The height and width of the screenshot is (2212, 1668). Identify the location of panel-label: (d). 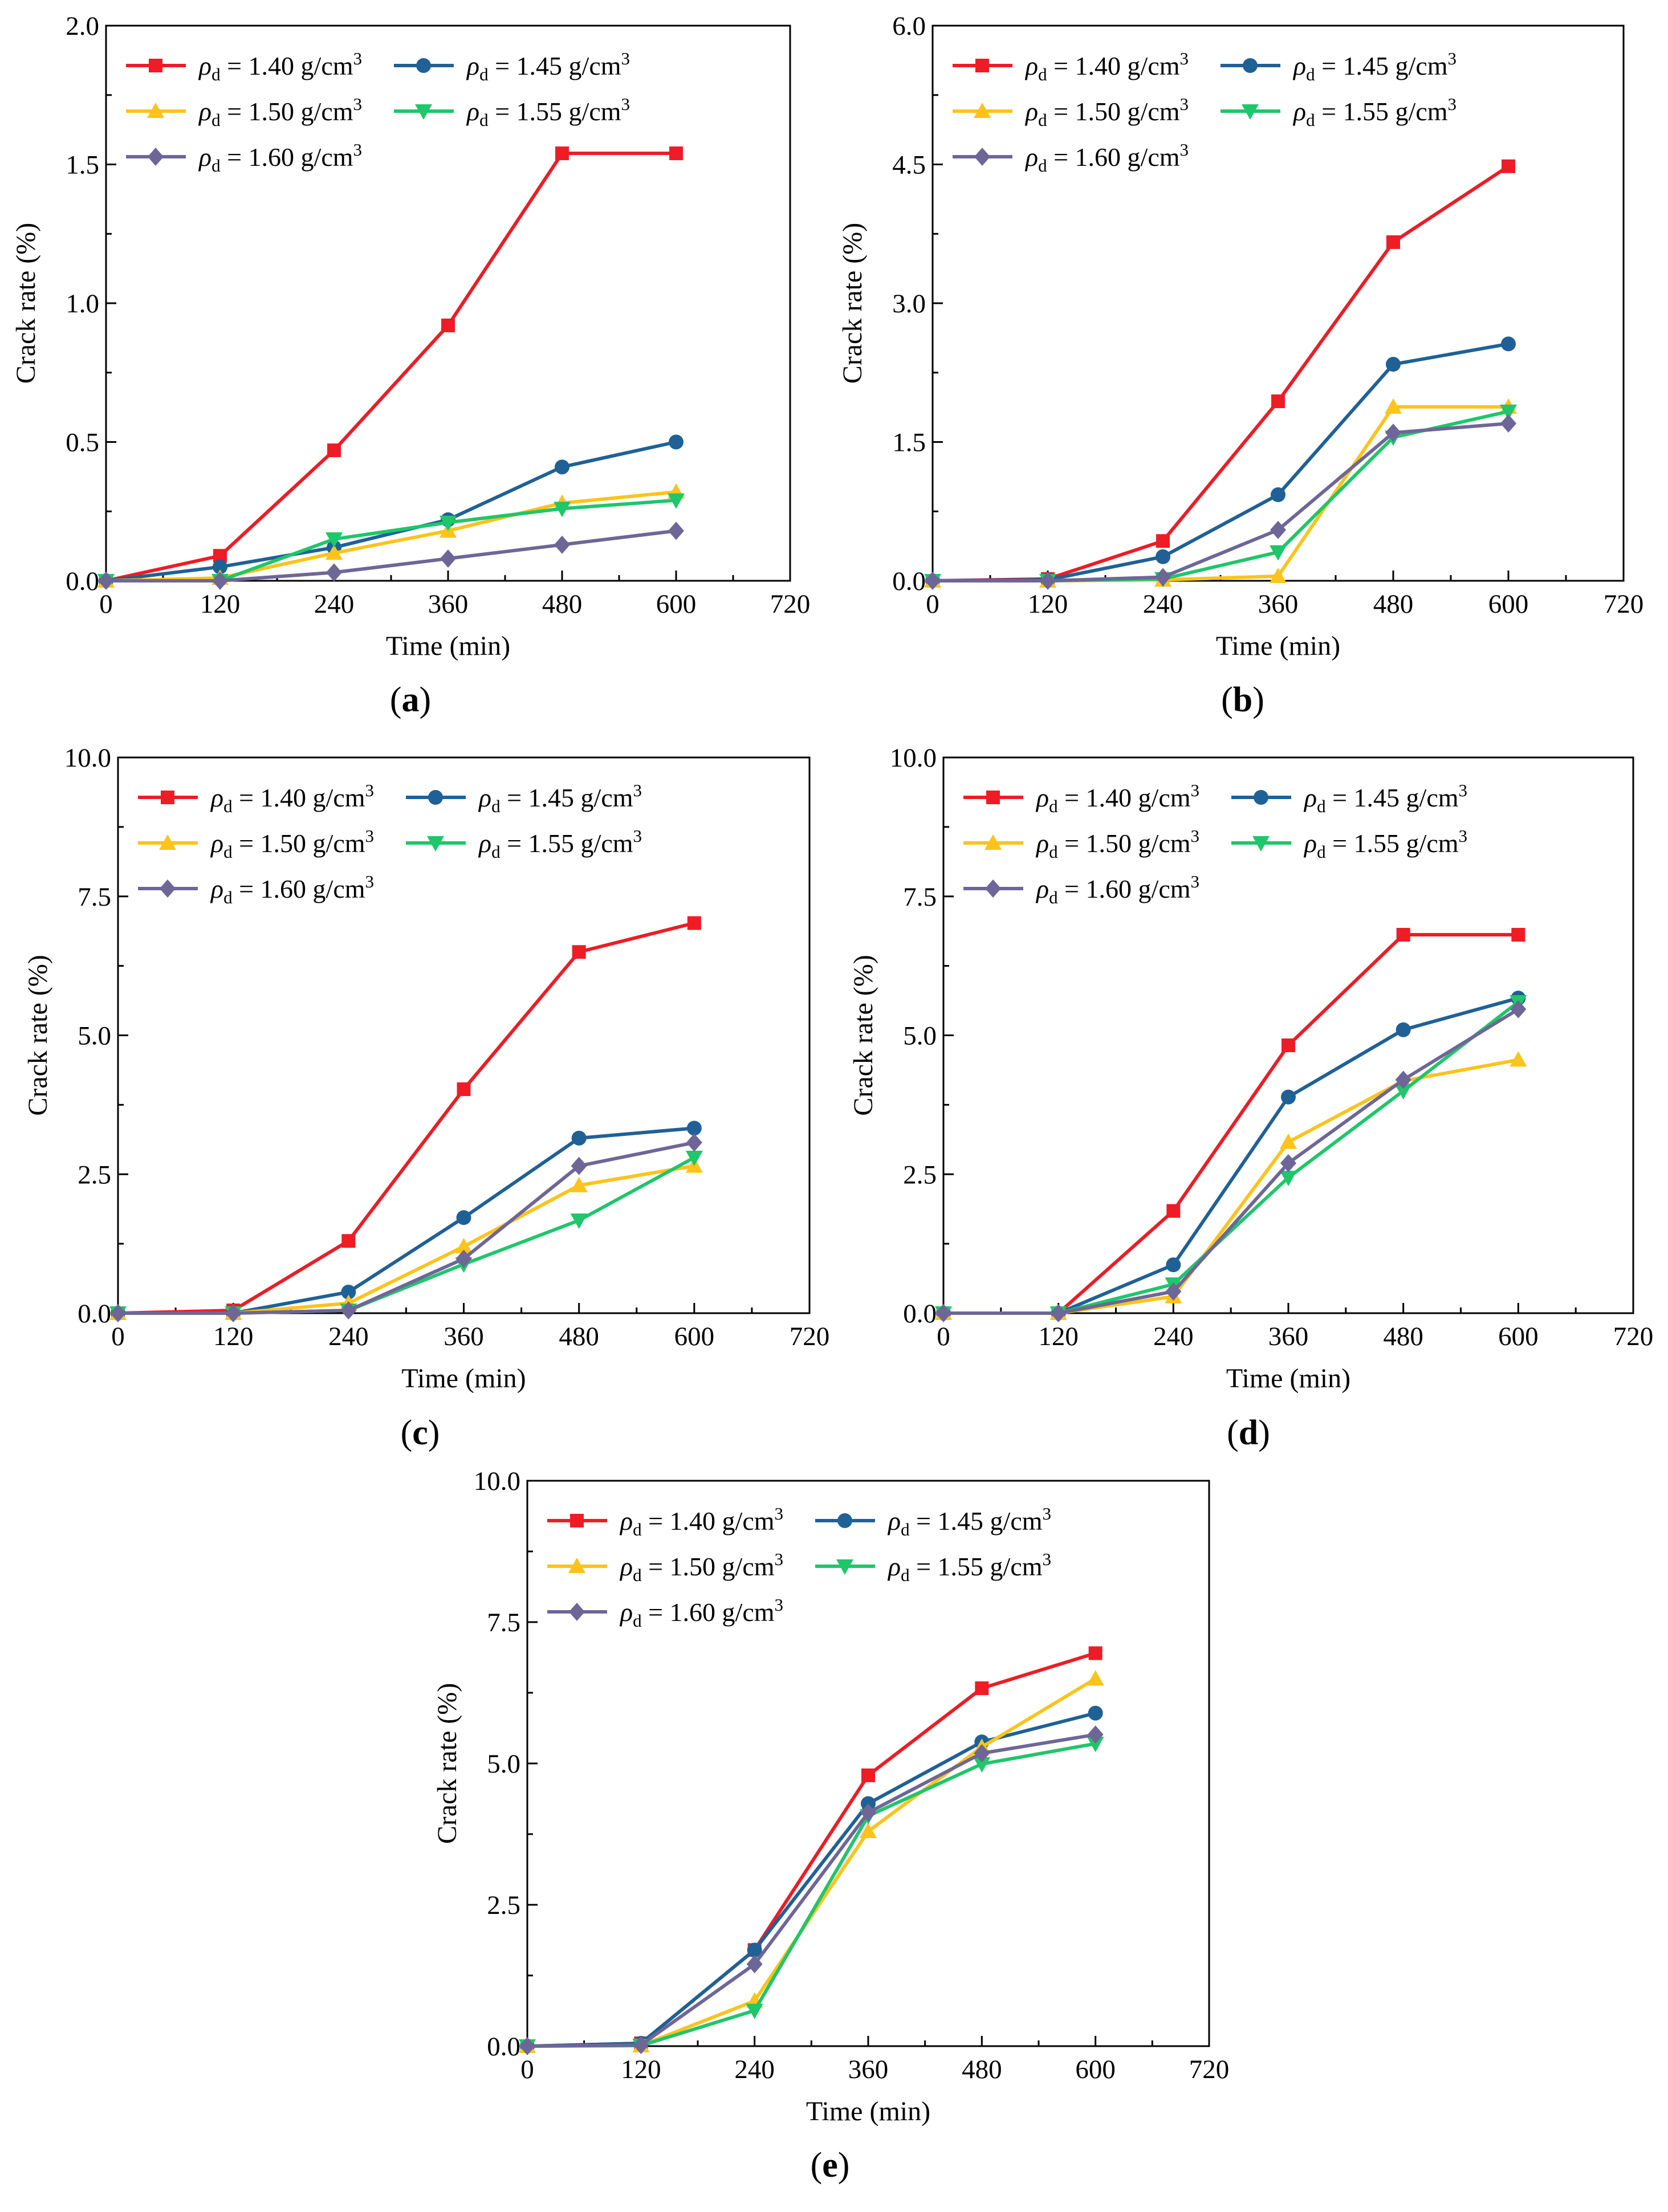
(1248, 1432).